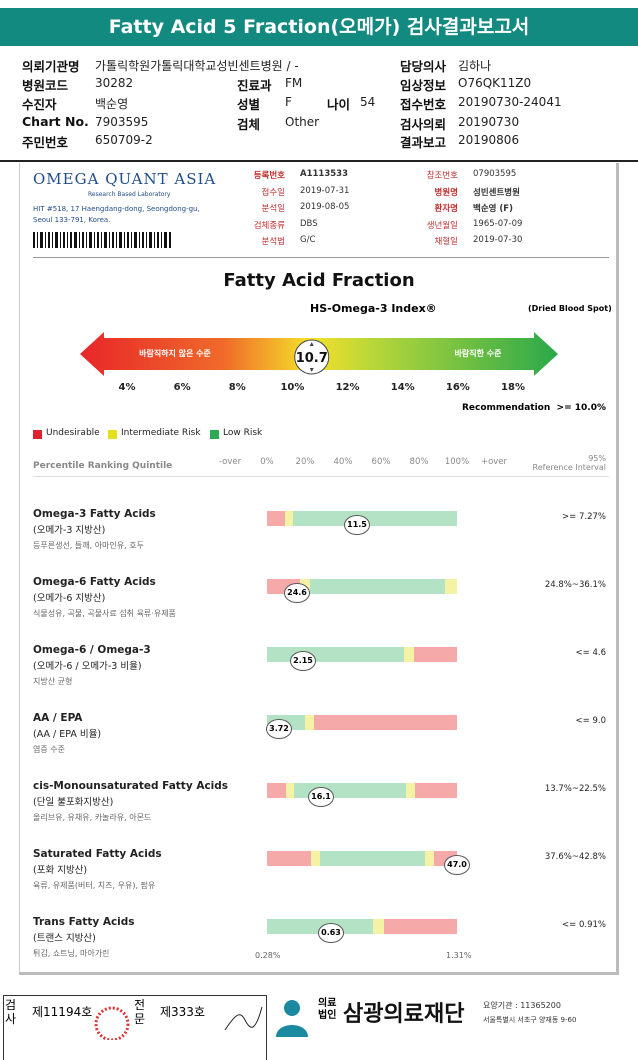 The width and height of the screenshot is (638, 1060). I want to click on result-korean: (트랜스 지방산), so click(64, 938).